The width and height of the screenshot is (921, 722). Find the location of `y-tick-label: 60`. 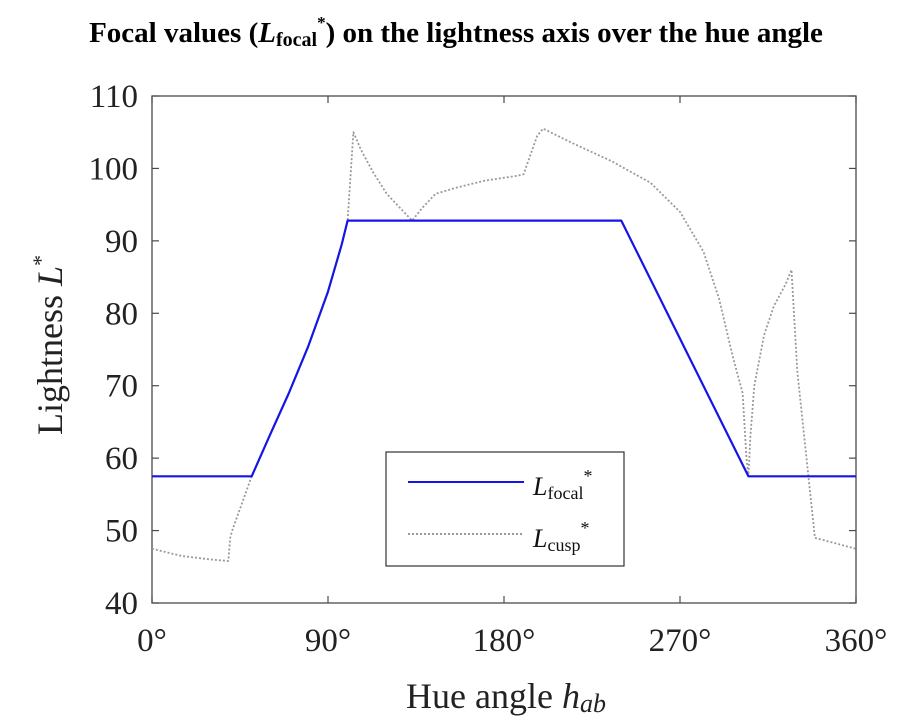

y-tick-label: 60 is located at coordinates (121, 459).